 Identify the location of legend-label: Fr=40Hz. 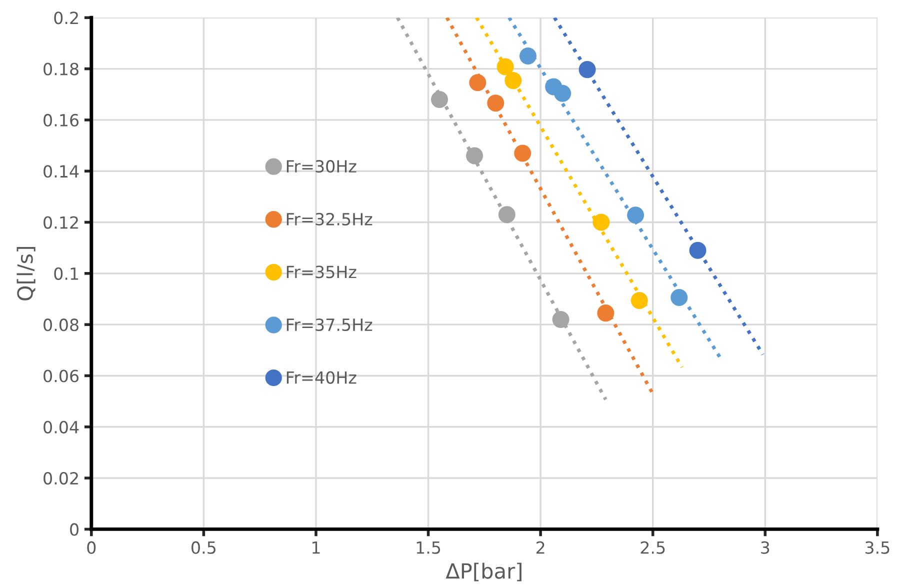
(321, 377).